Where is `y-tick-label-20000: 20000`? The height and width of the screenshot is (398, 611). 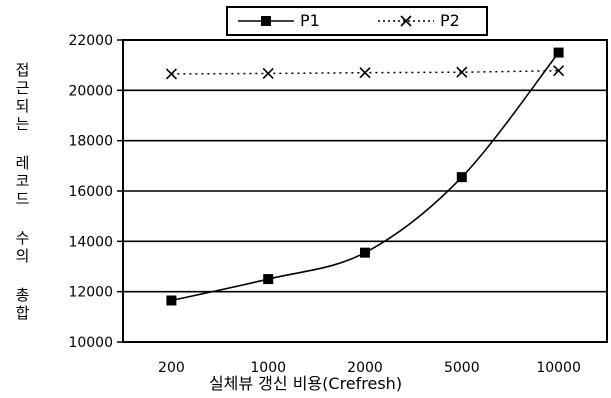
y-tick-label-20000: 20000 is located at coordinates (90, 91).